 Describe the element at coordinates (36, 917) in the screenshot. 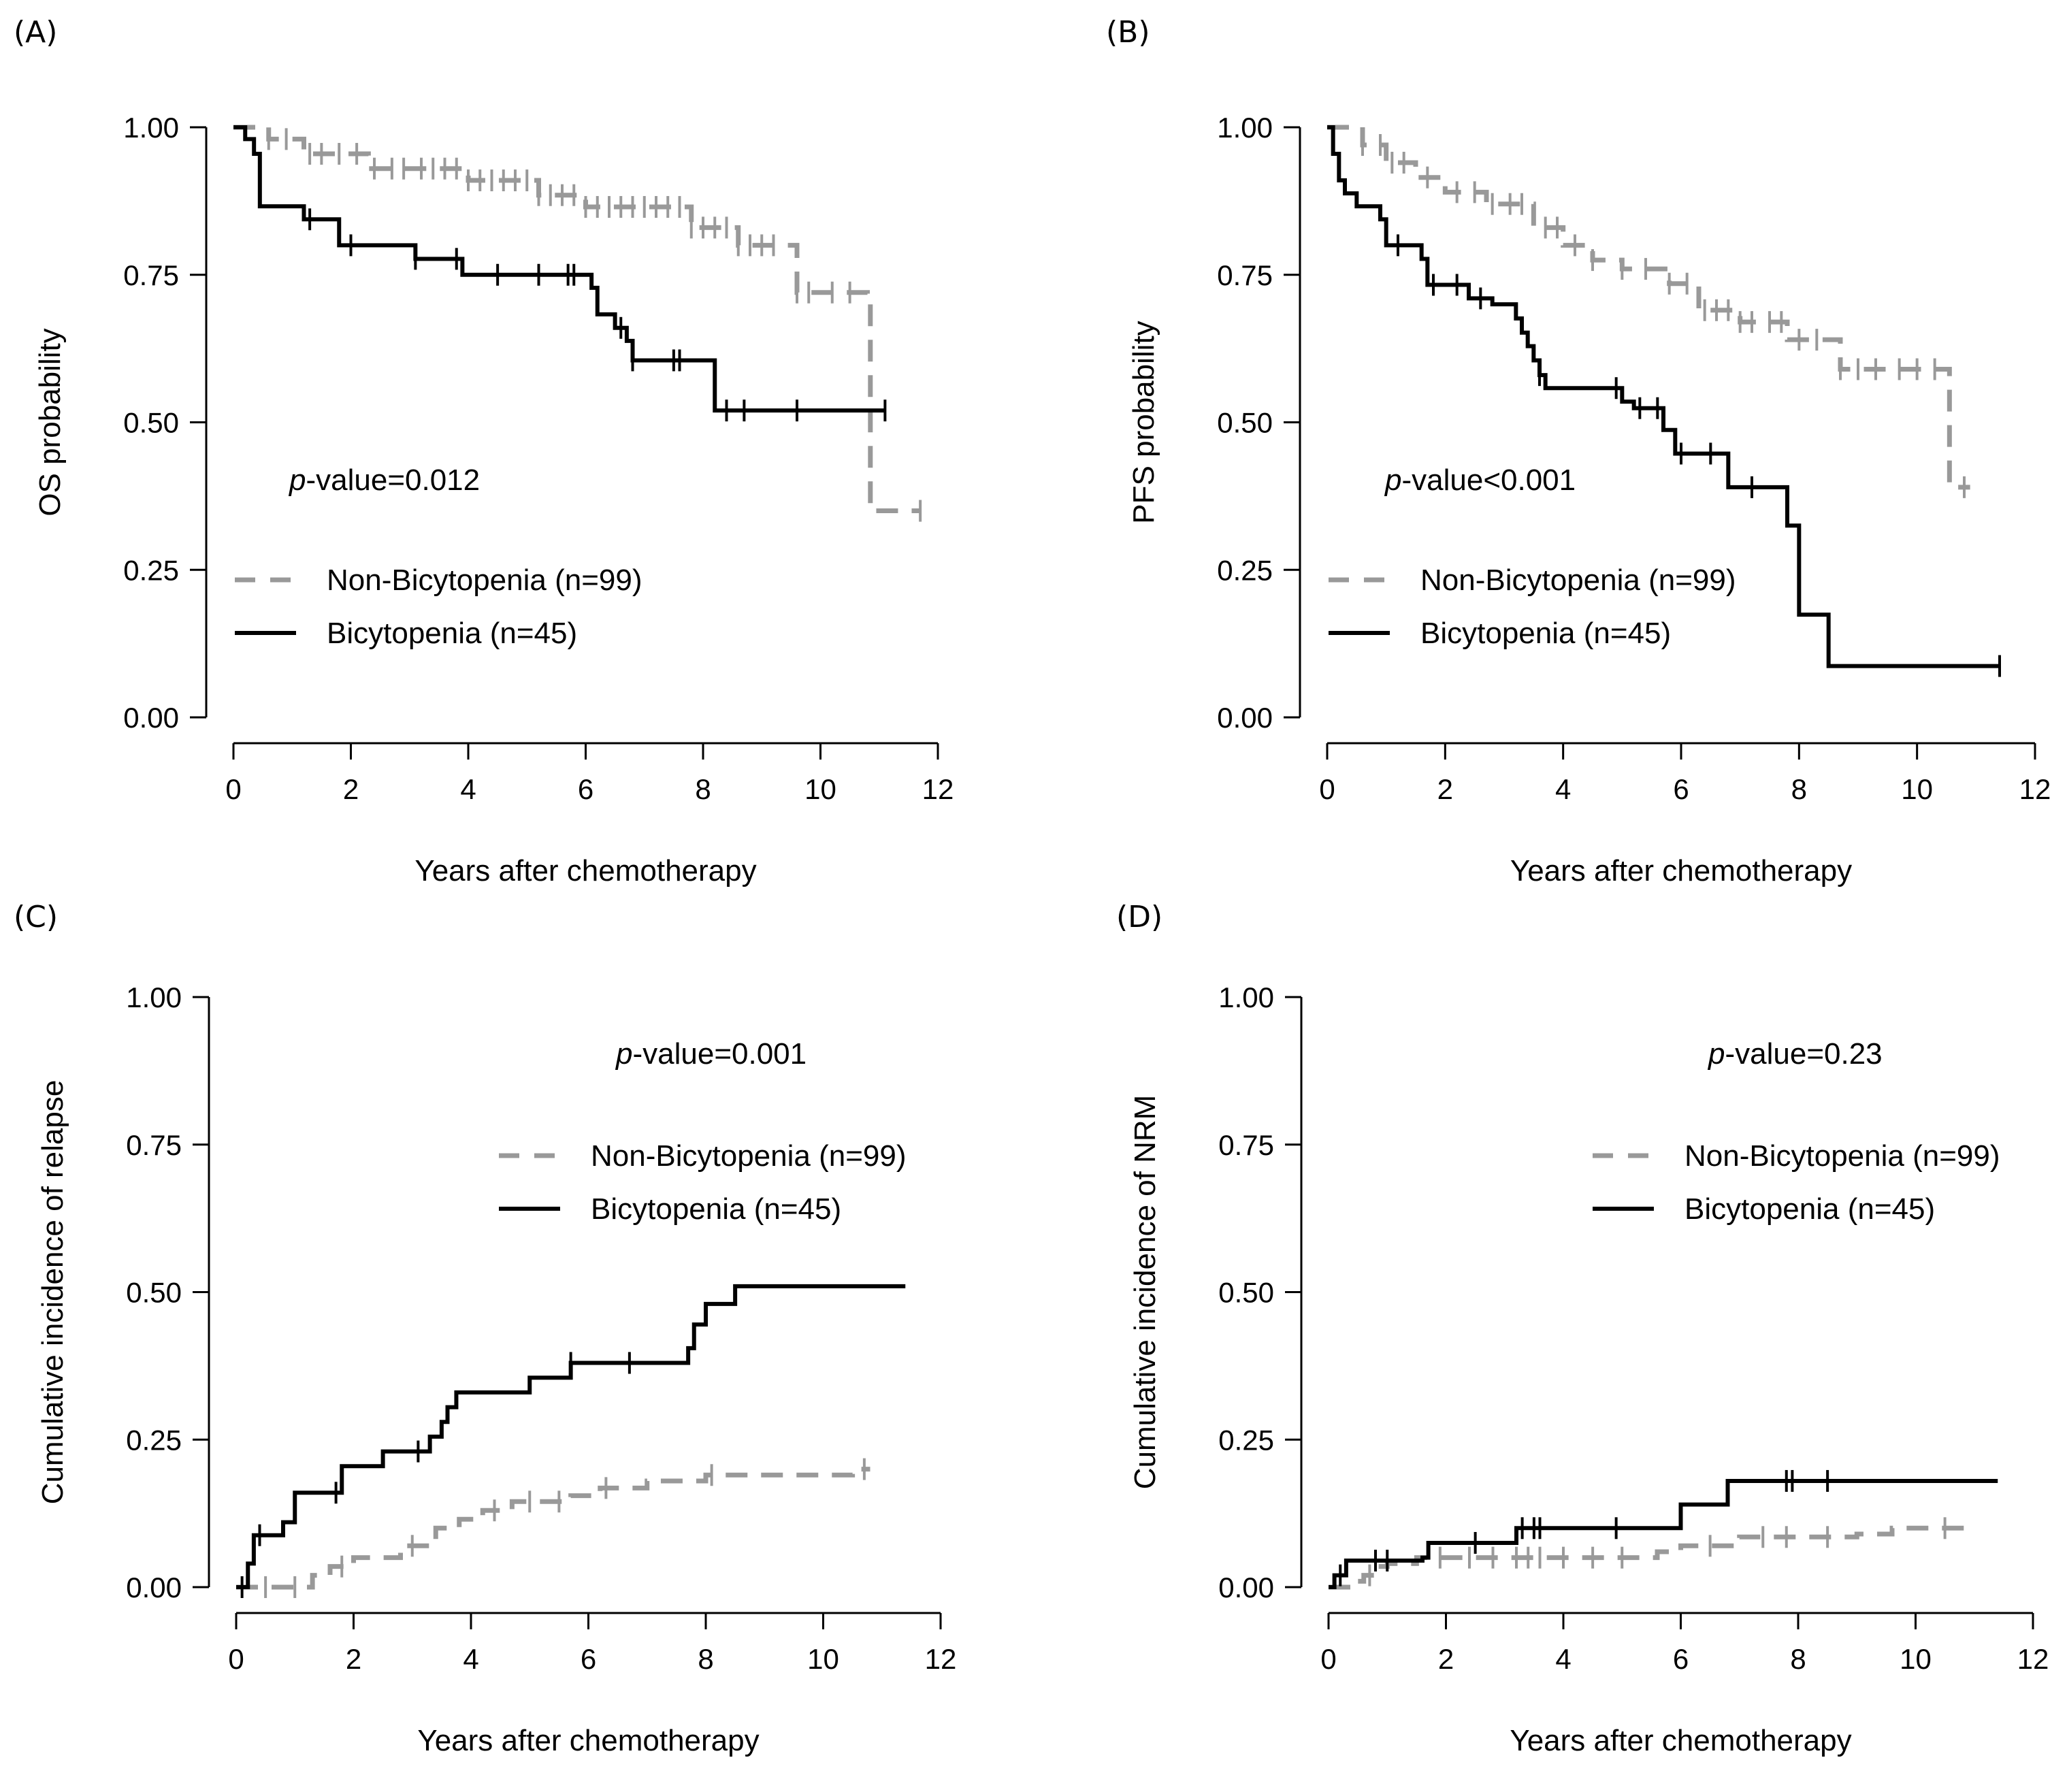

I see `panel-label: (C)` at that location.